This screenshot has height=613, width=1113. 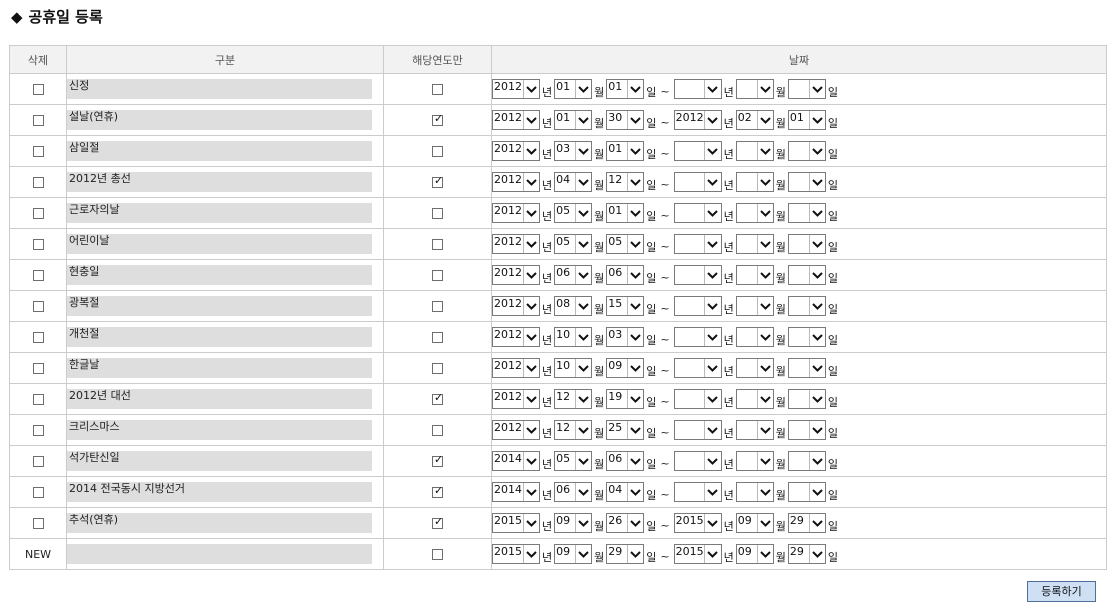 What do you see at coordinates (219, 399) in the screenshot?
I see `category-input: 2012년 대선` at bounding box center [219, 399].